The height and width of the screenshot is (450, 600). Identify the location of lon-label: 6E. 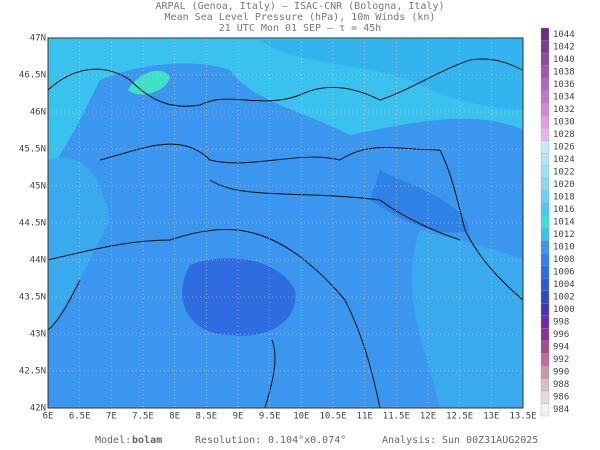
(48, 417).